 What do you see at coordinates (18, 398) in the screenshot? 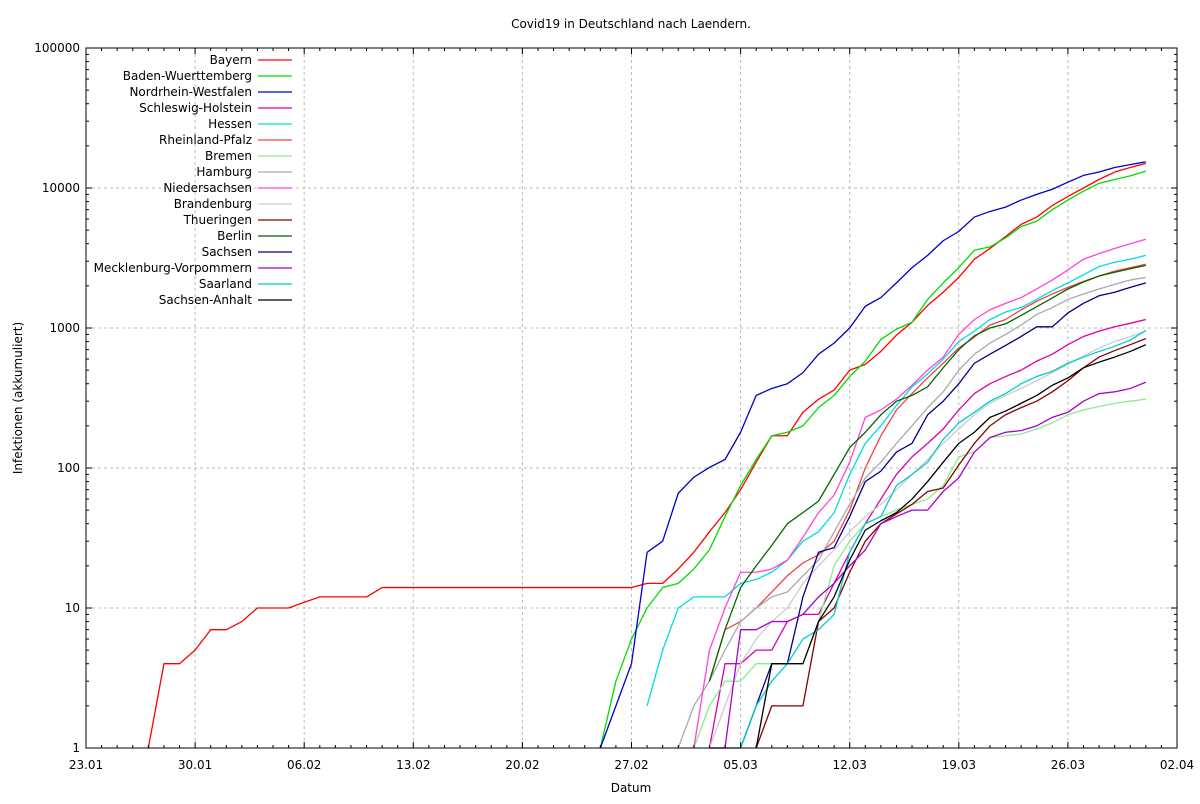
I see `y-axis-label: Infektionen (akkumuliert)` at bounding box center [18, 398].